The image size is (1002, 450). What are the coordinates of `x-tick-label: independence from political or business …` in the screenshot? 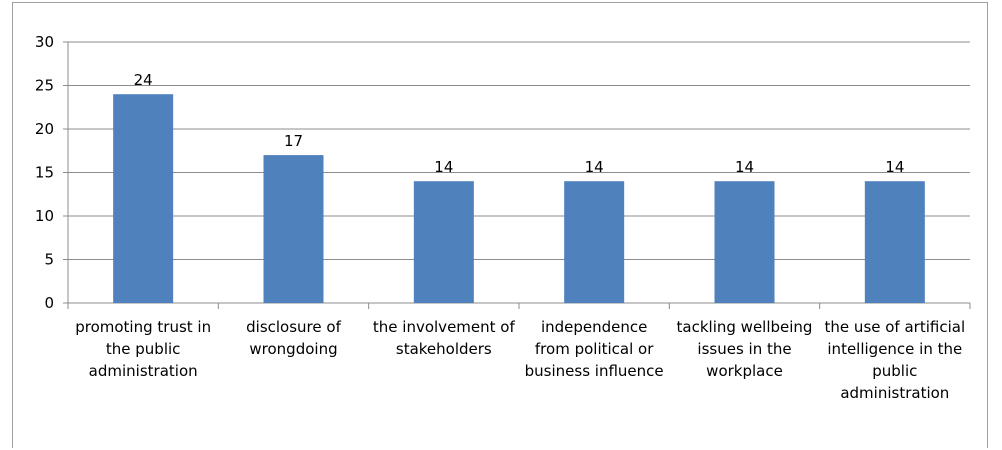 It's located at (594, 349).